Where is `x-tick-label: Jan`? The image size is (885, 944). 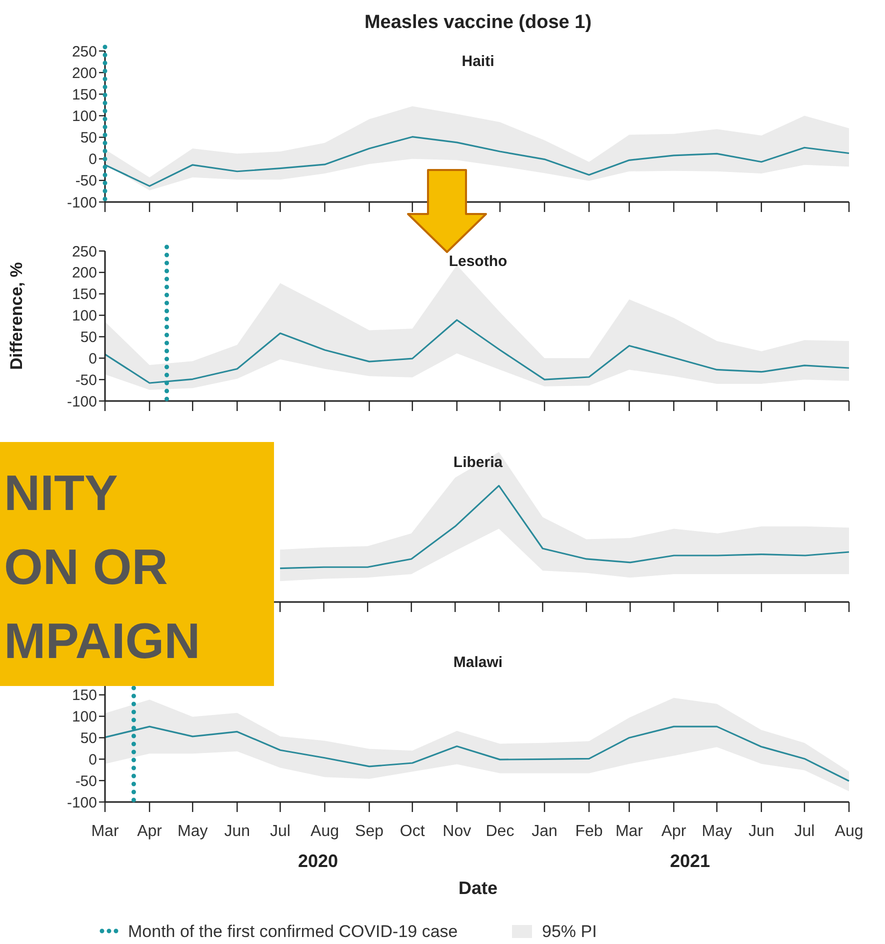
x-tick-label: Jan is located at coordinates (545, 831).